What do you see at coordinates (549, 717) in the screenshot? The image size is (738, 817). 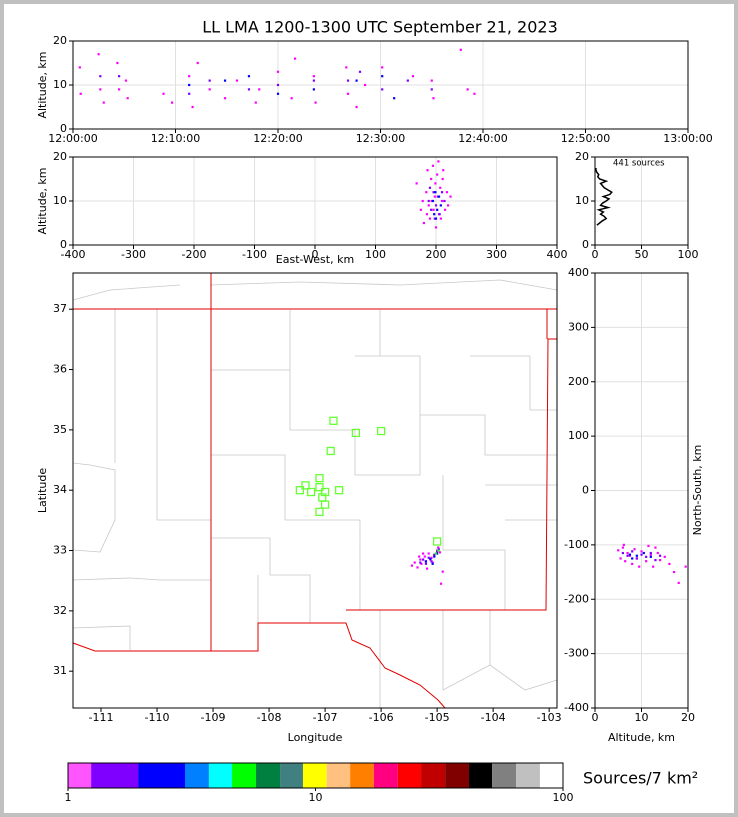 I see `x-tick-label: -103` at bounding box center [549, 717].